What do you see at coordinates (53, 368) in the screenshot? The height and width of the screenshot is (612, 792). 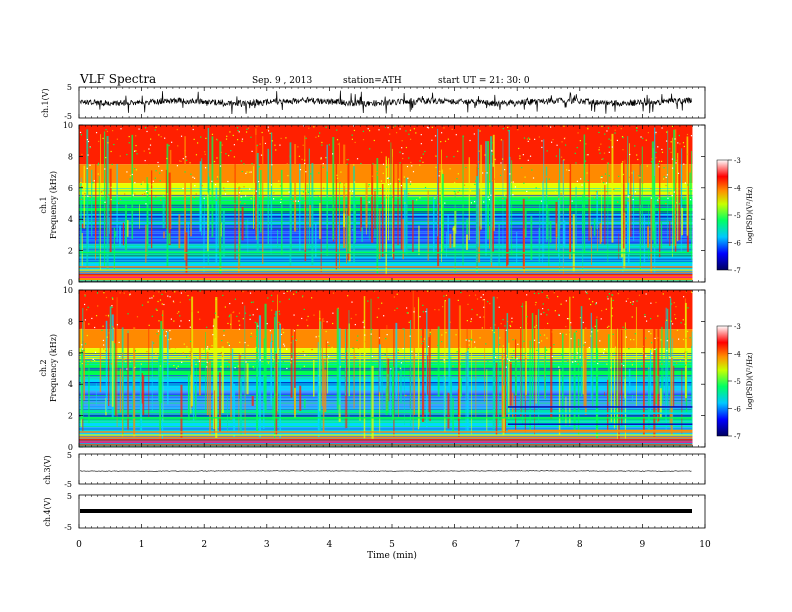 I see `ch2-spectrogram-ylabel: Frequency (kHz)` at bounding box center [53, 368].